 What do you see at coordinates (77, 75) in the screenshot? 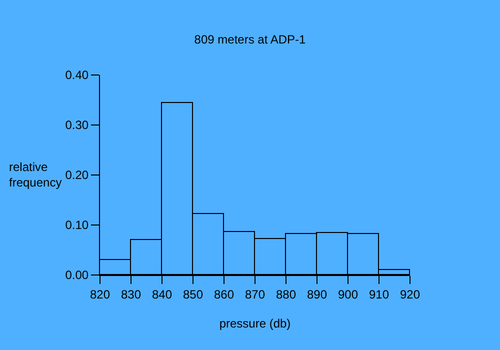
I see `y-tick-label: 0.40` at bounding box center [77, 75].